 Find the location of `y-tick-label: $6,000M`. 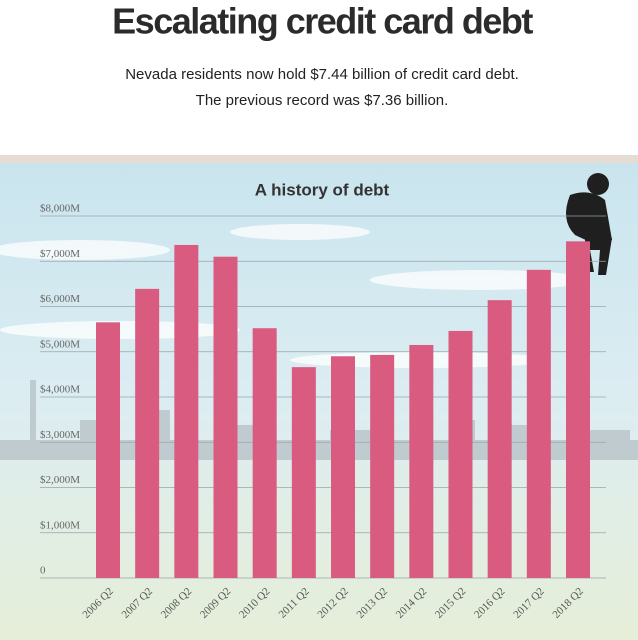

y-tick-label: $6,000M is located at coordinates (60, 299).